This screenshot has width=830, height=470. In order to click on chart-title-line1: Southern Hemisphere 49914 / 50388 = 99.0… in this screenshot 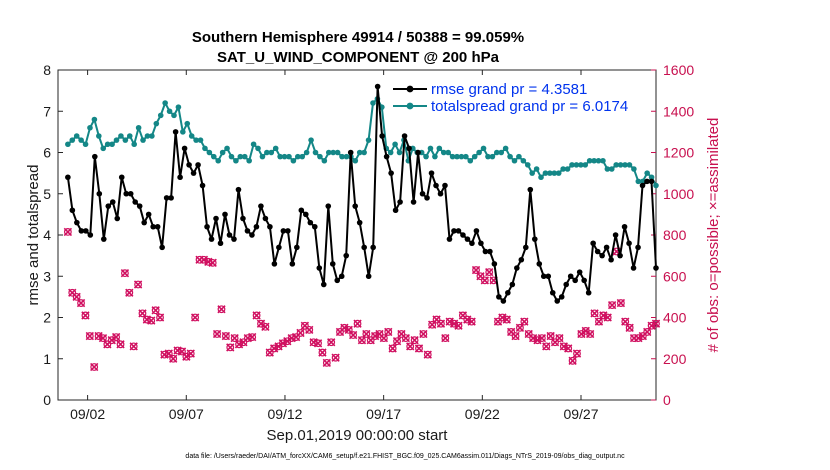, I will do `click(358, 37)`.